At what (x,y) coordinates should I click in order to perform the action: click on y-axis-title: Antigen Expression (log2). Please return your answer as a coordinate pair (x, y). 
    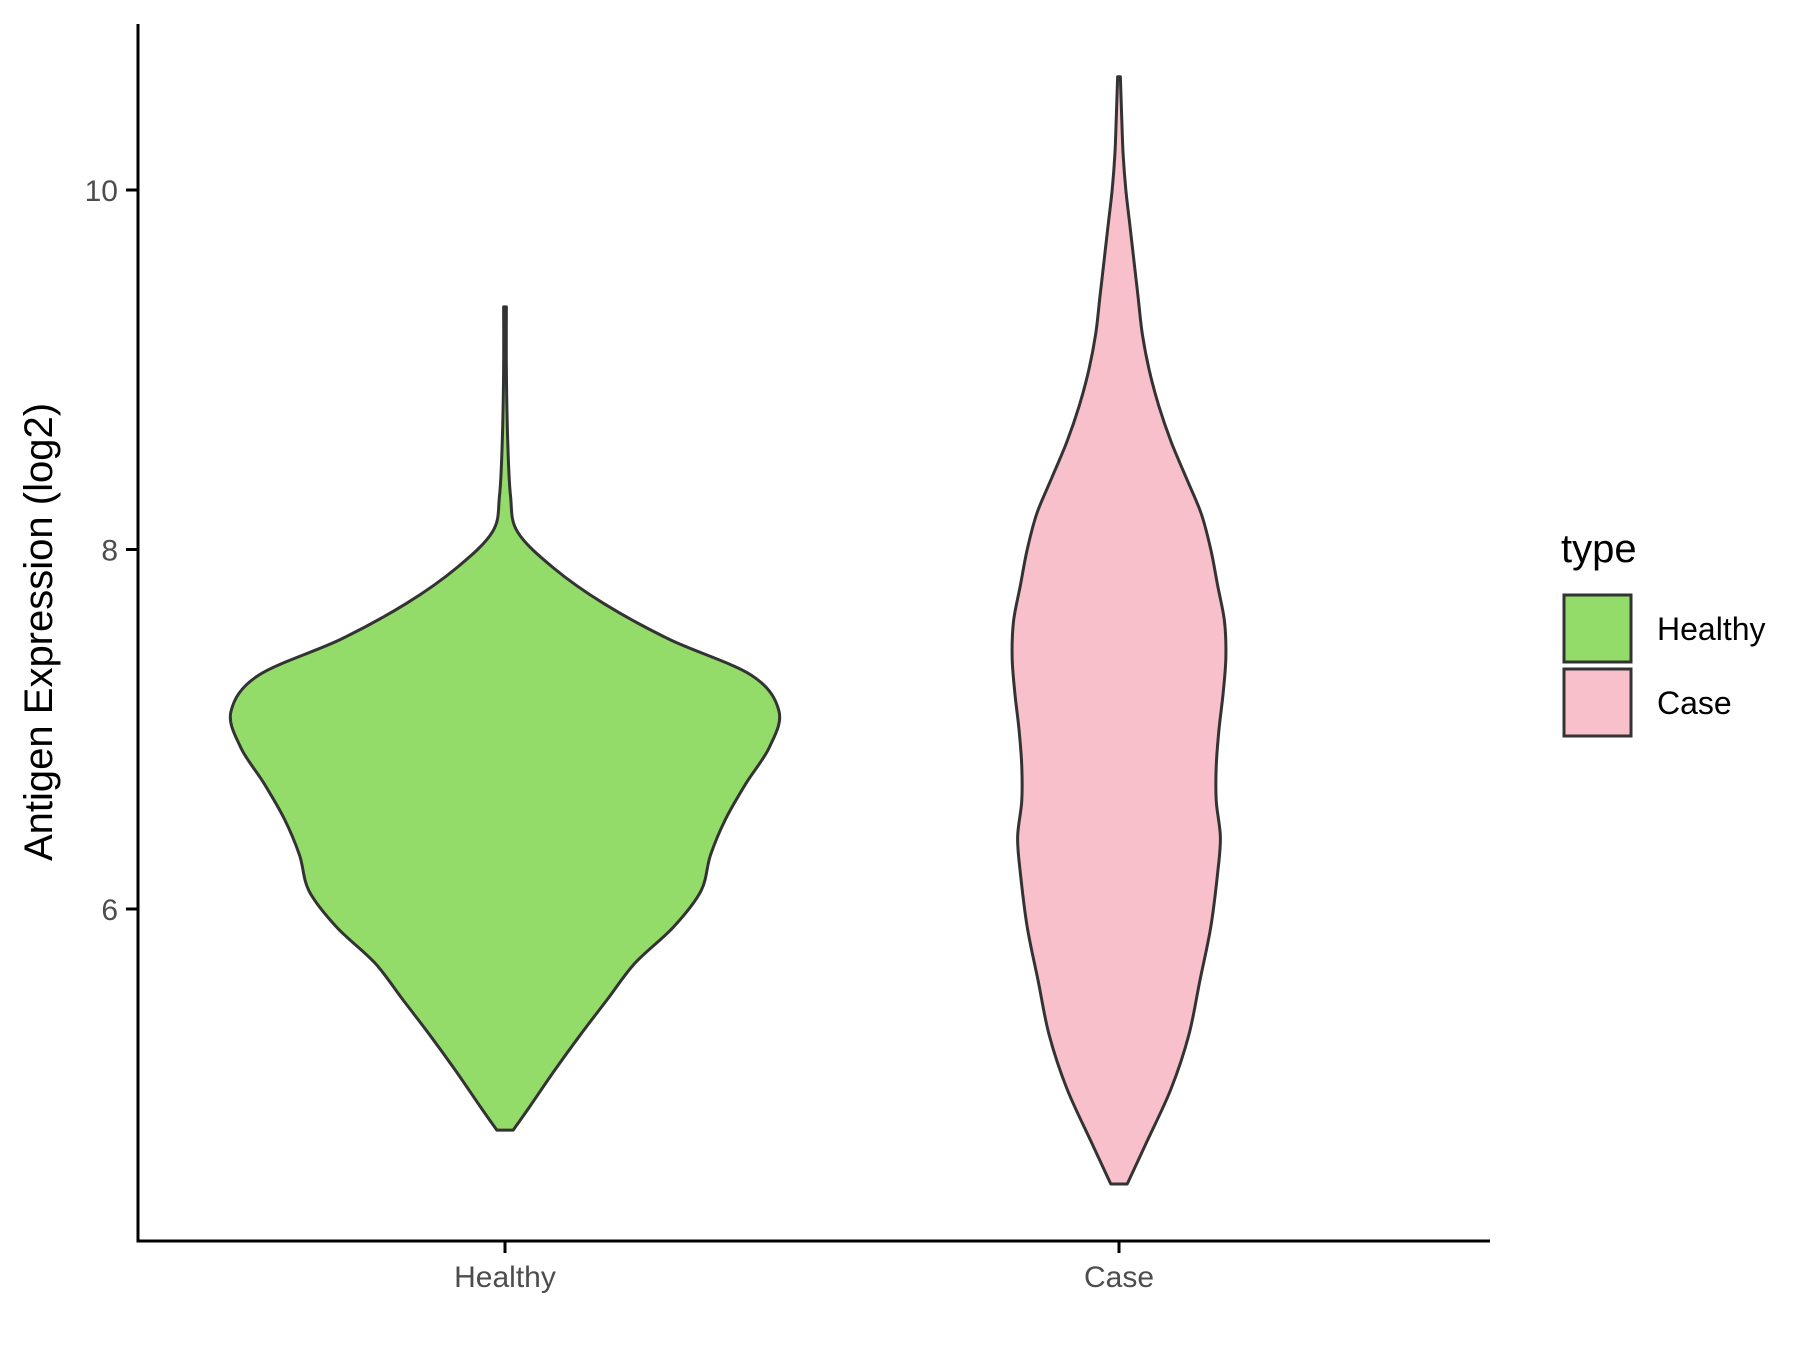
    Looking at the image, I should click on (39, 632).